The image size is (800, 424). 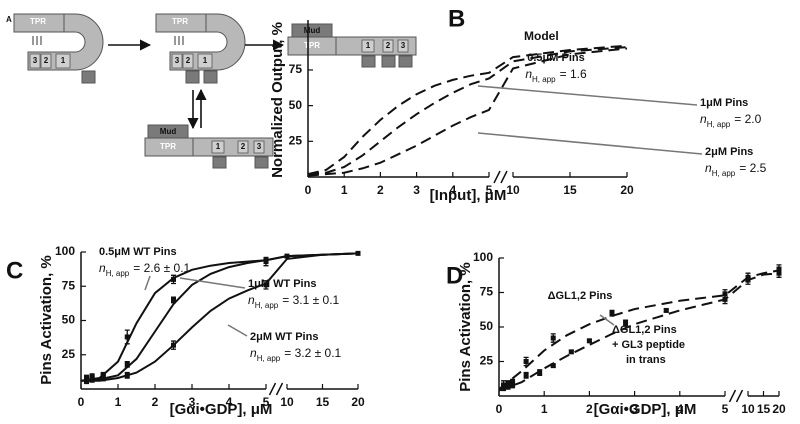 I want to click on x-tick-label: 20, so click(x=358, y=402).